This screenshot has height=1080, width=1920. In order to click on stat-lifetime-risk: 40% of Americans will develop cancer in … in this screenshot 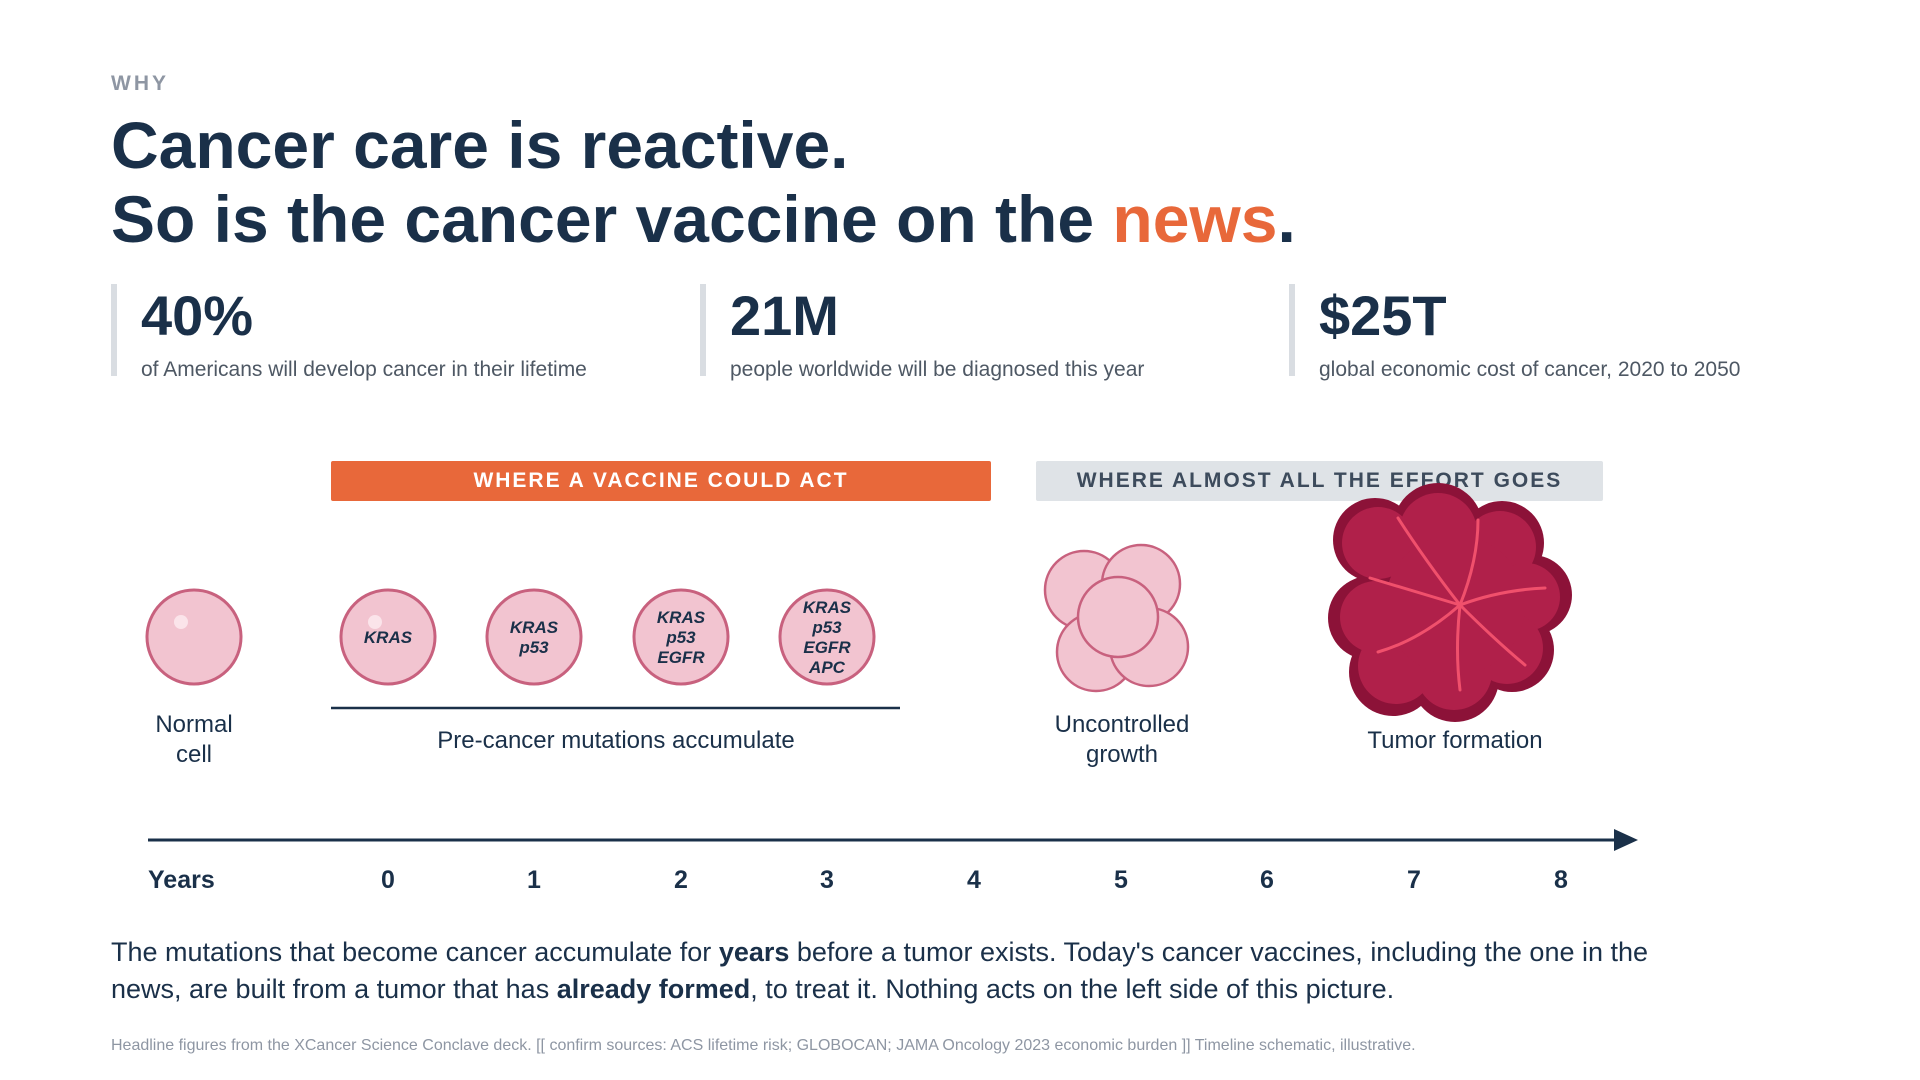, I will do `click(349, 332)`.